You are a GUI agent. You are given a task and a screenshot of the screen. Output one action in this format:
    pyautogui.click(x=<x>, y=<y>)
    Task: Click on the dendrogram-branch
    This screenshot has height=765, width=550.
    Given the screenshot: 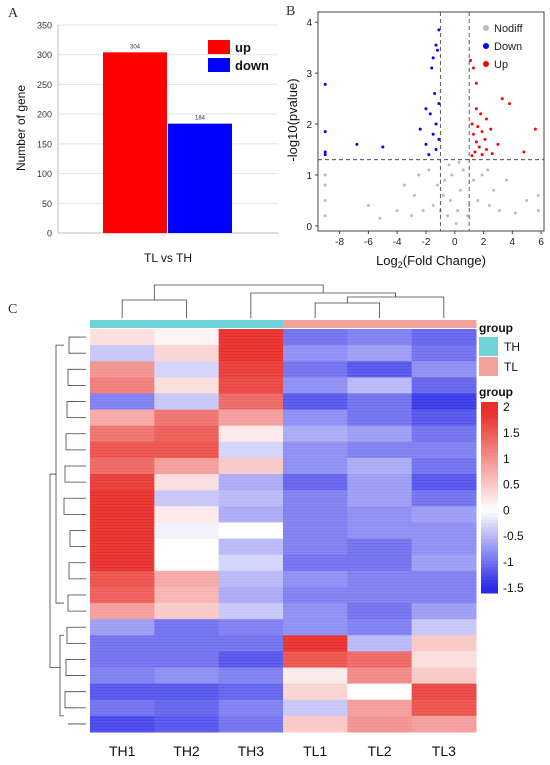 What is the action you would take?
    pyautogui.click(x=154, y=308)
    